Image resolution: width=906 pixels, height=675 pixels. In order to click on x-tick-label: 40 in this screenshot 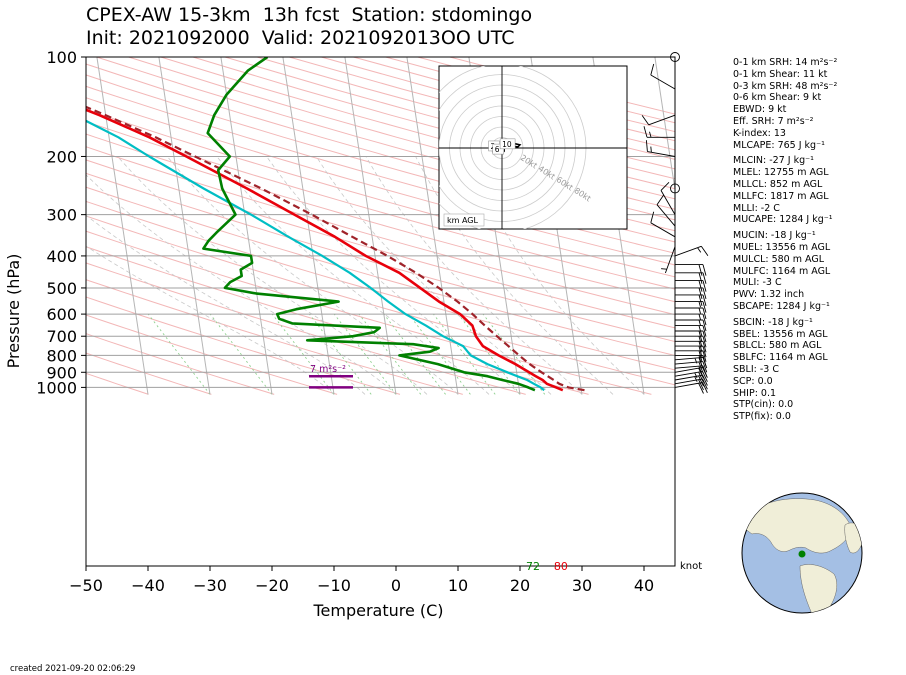, I will do `click(644, 585)`.